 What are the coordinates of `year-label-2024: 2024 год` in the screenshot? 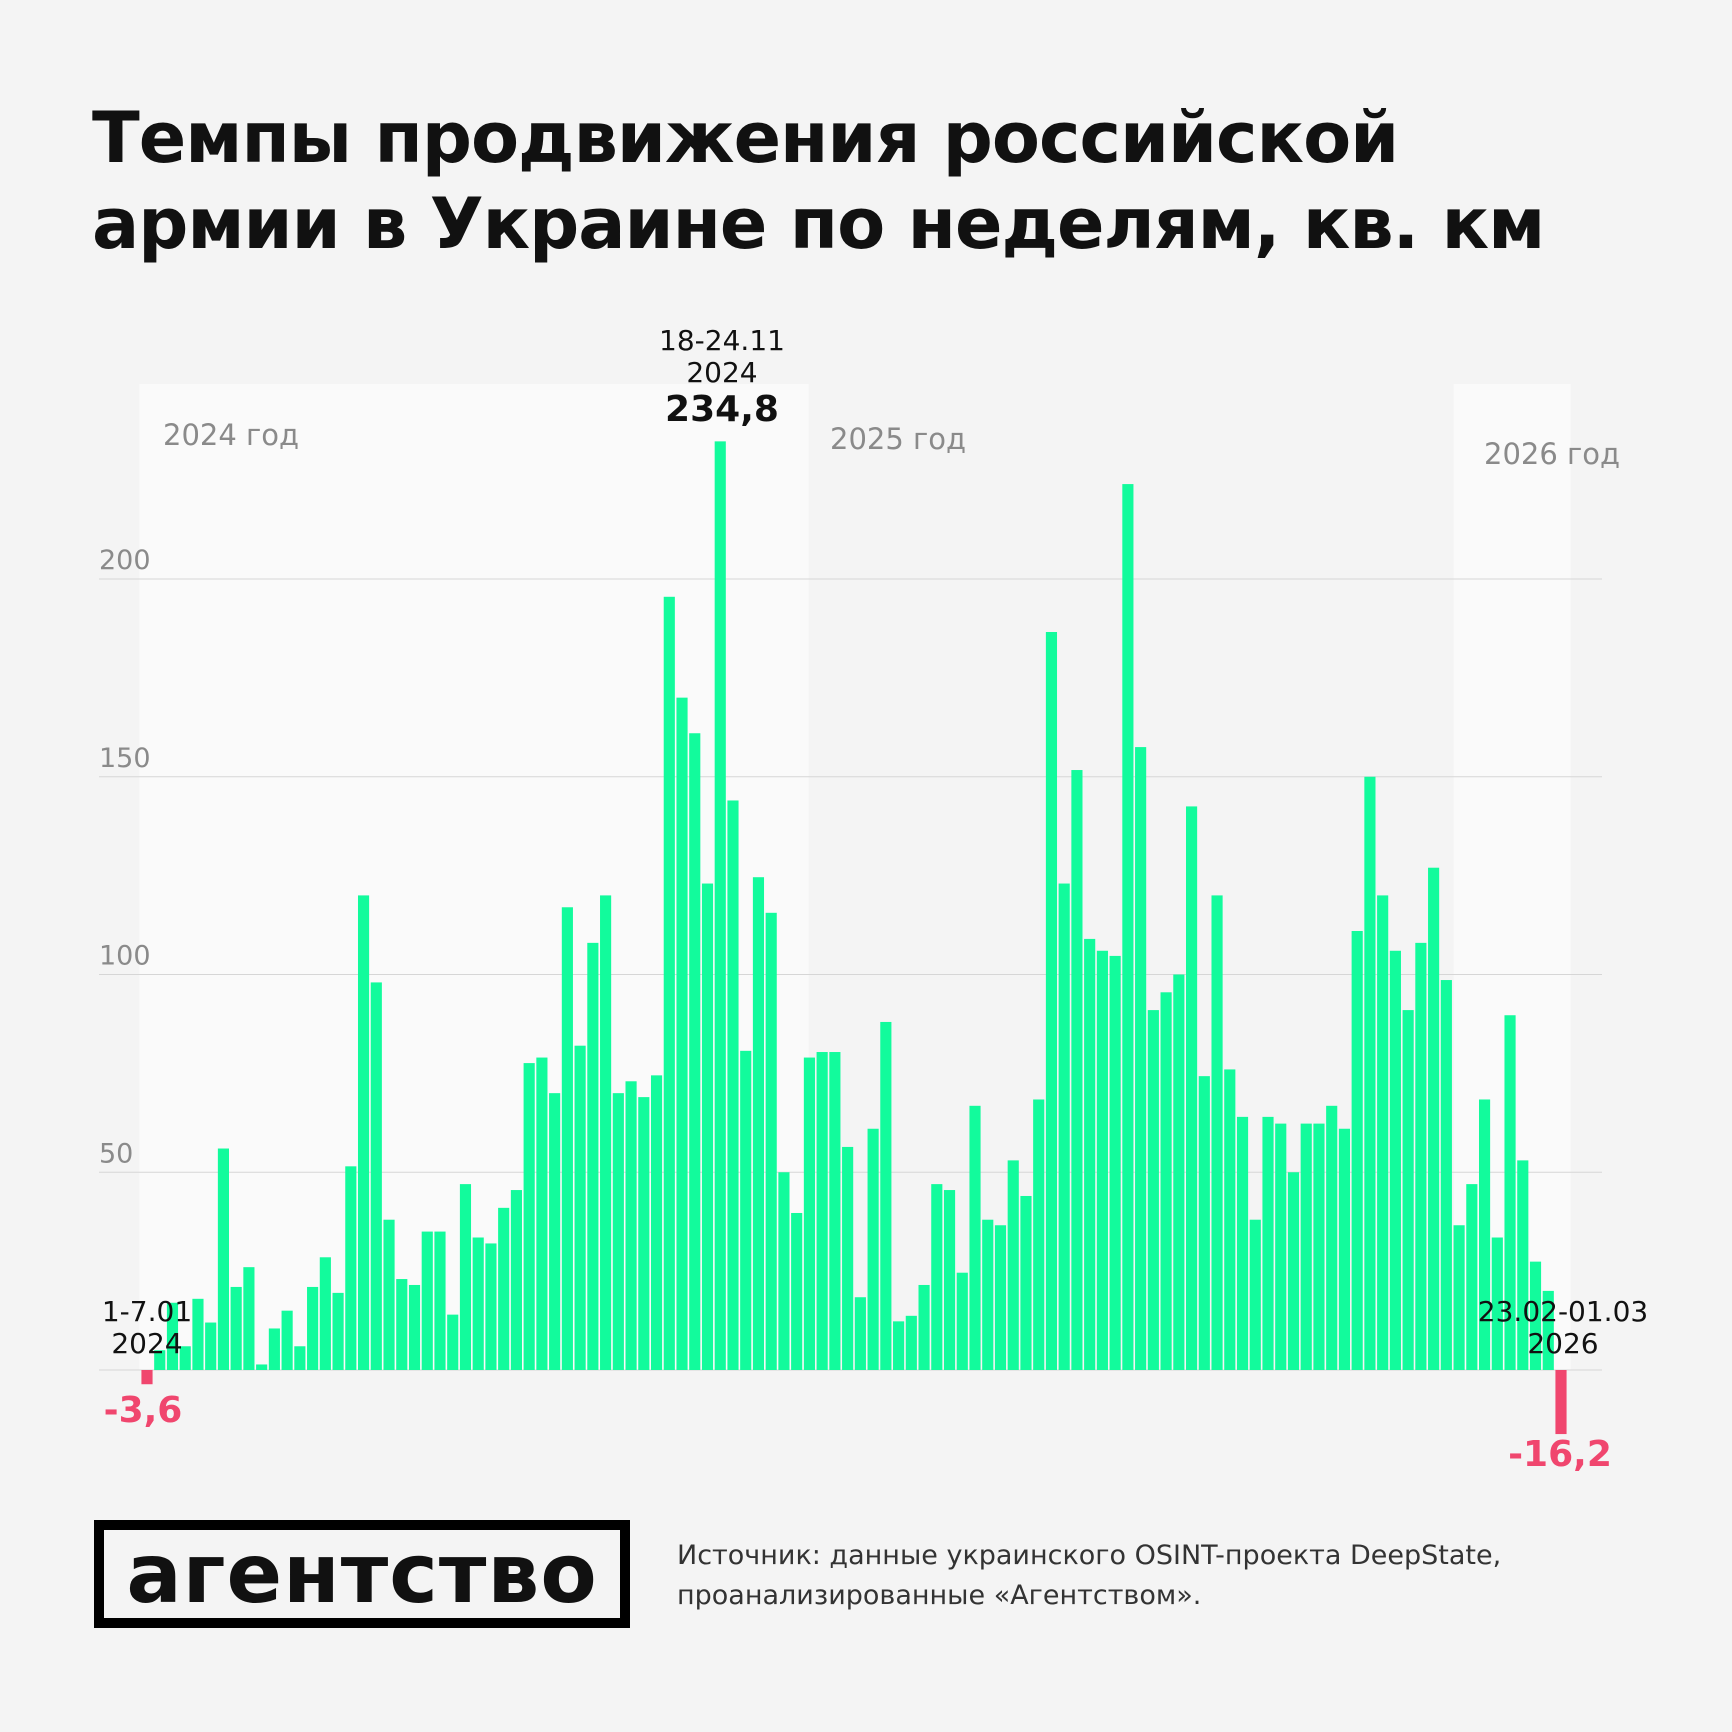 It's located at (231, 435).